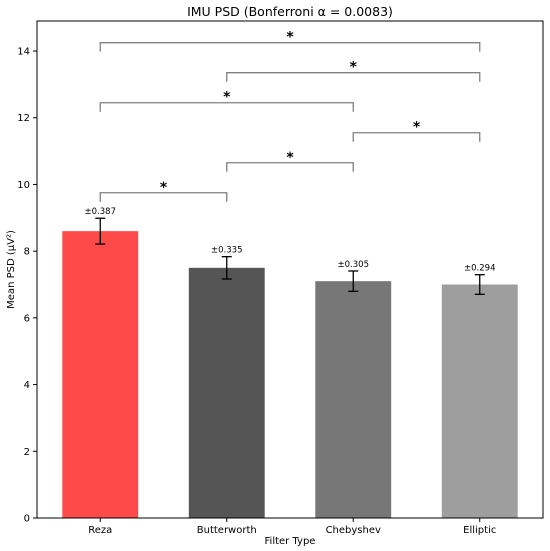  I want to click on bar-chebyshev, so click(353, 399).